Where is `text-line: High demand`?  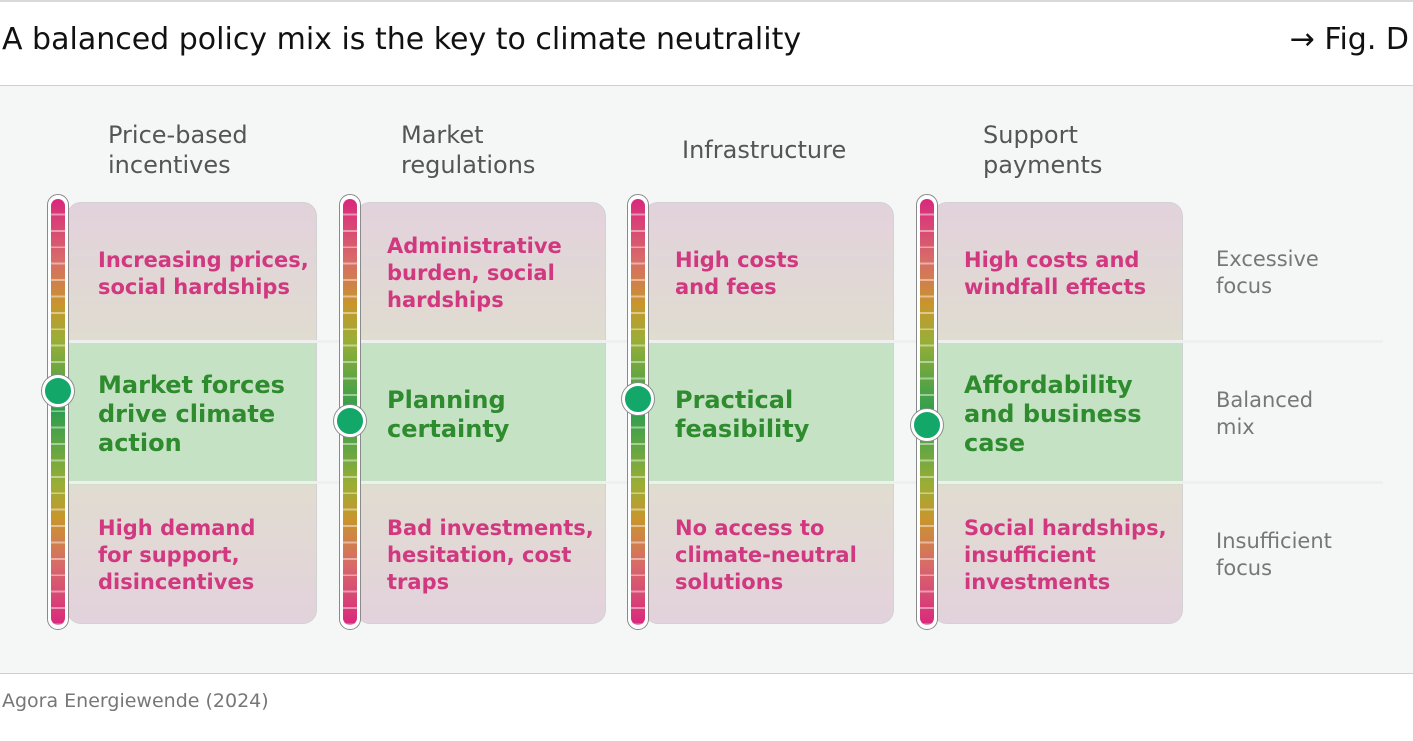 text-line: High demand is located at coordinates (177, 528).